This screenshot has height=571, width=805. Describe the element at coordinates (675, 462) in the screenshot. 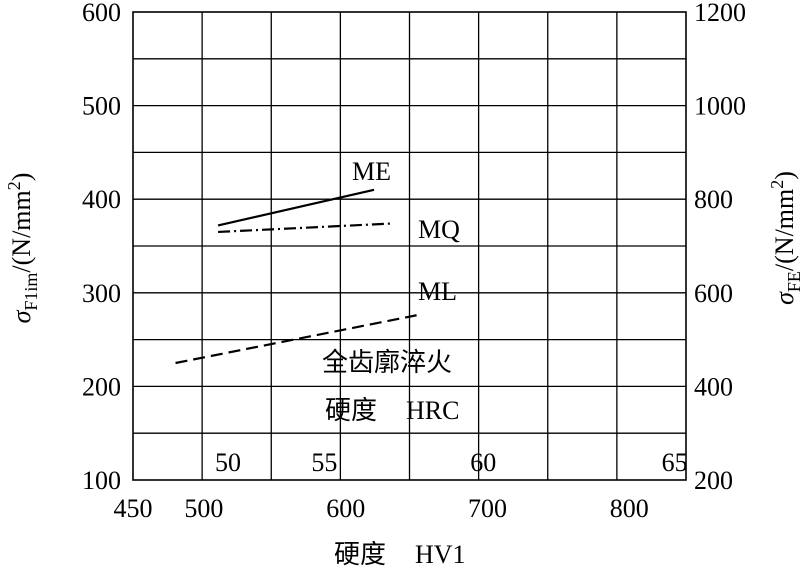

I see `hrc-tick-label: 65` at that location.